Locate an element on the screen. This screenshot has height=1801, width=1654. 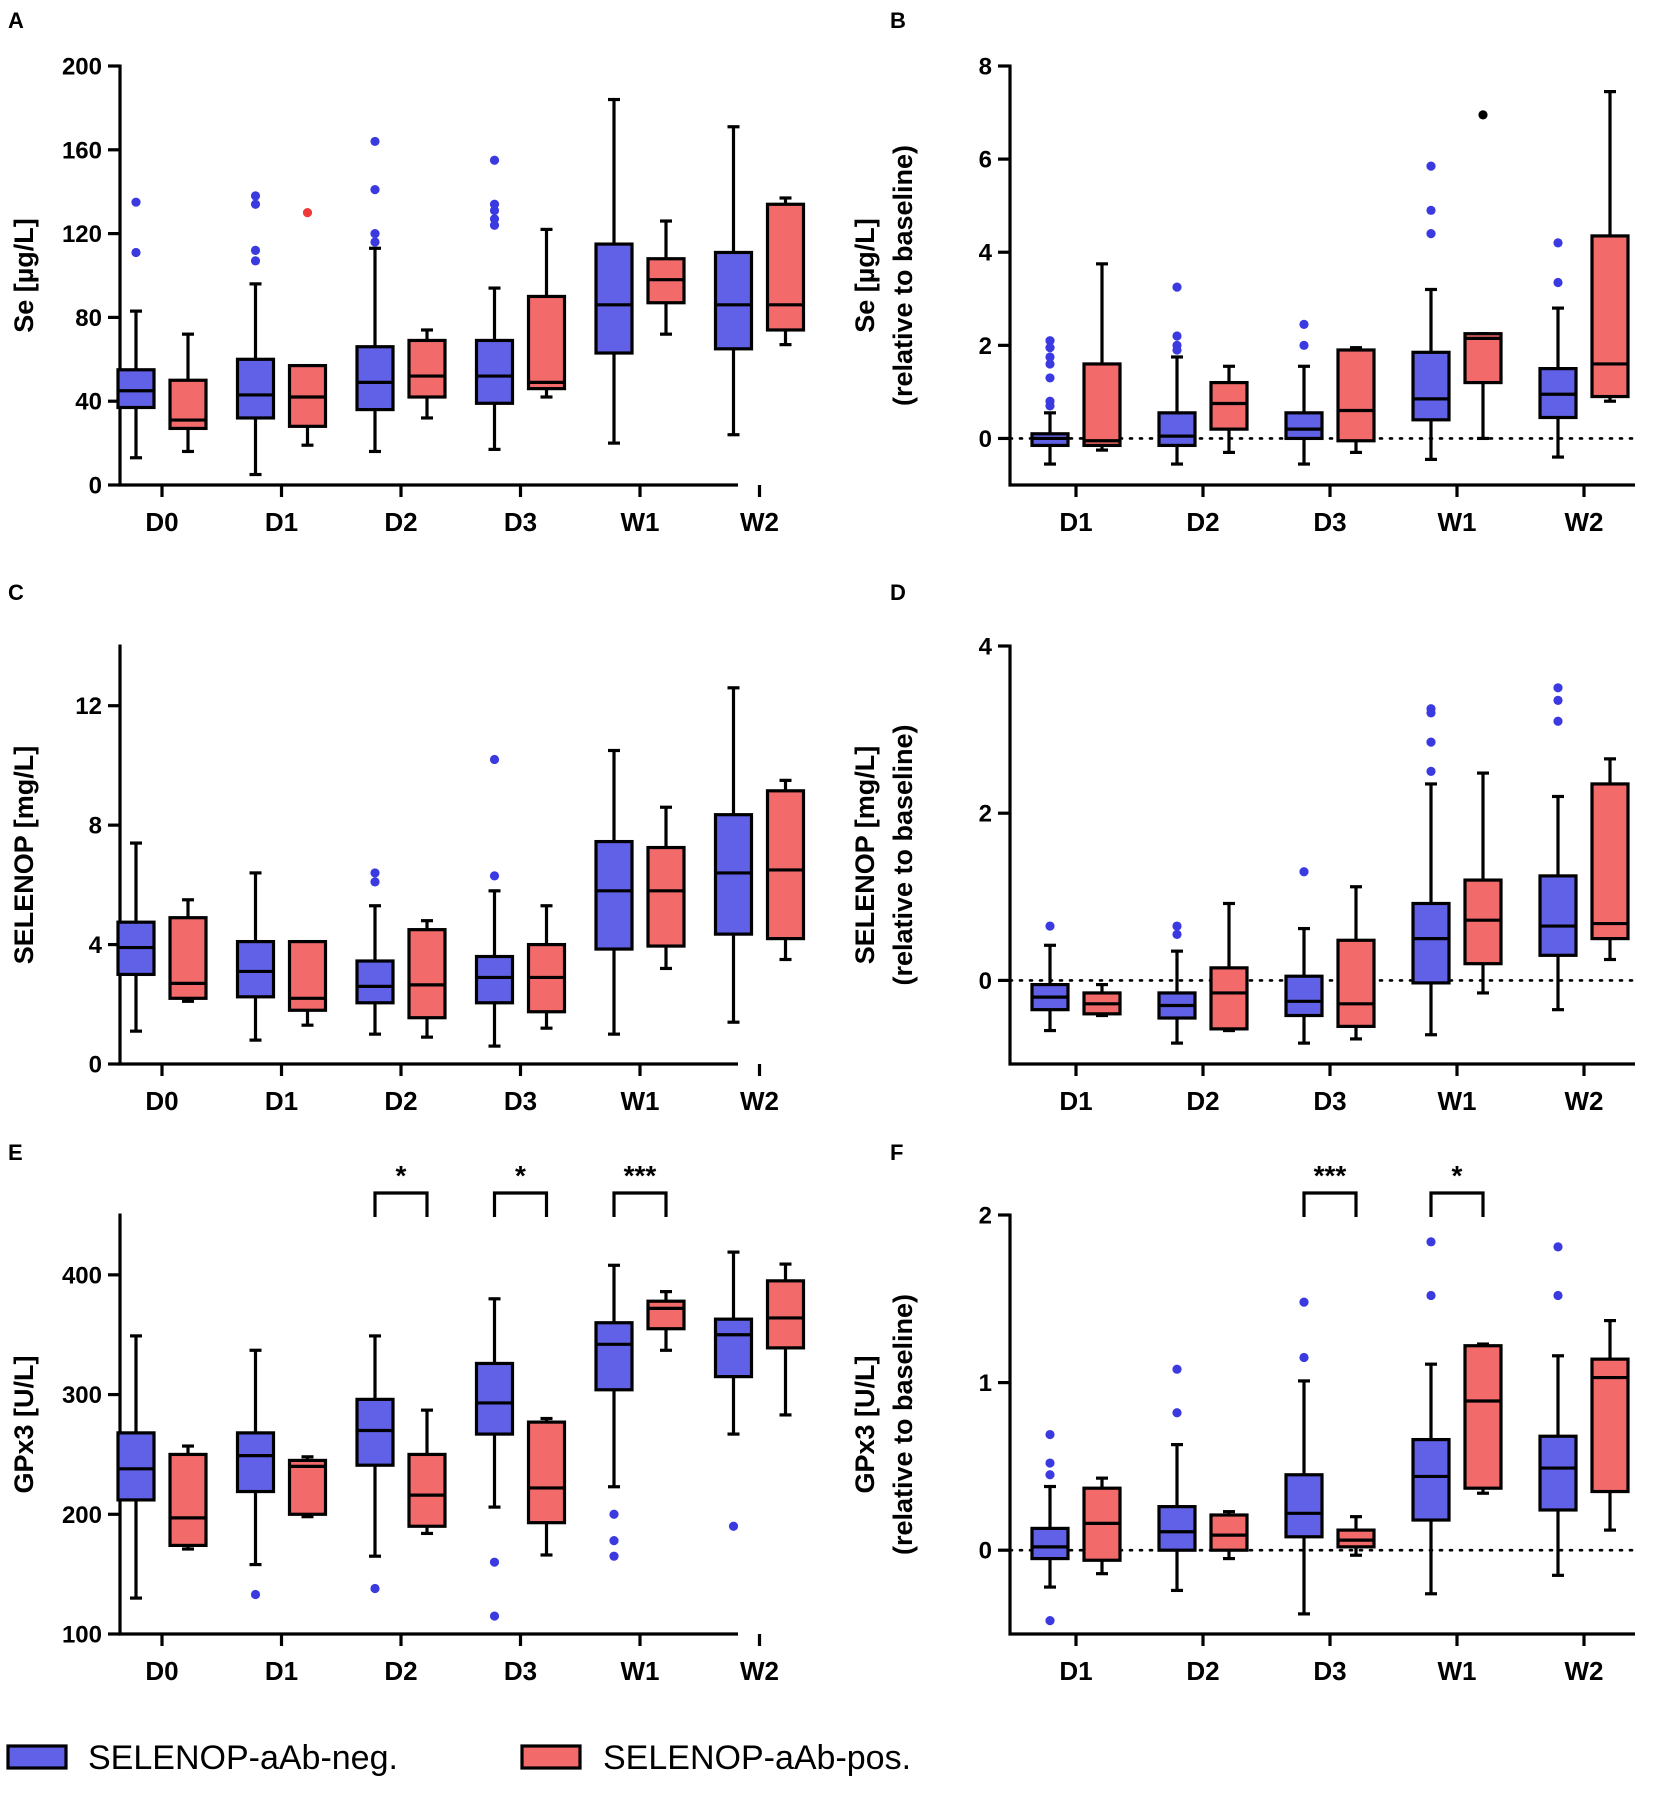
y-axis-label: SELENOP [mg/L] (relative to baseline) is located at coordinates (884, 854).